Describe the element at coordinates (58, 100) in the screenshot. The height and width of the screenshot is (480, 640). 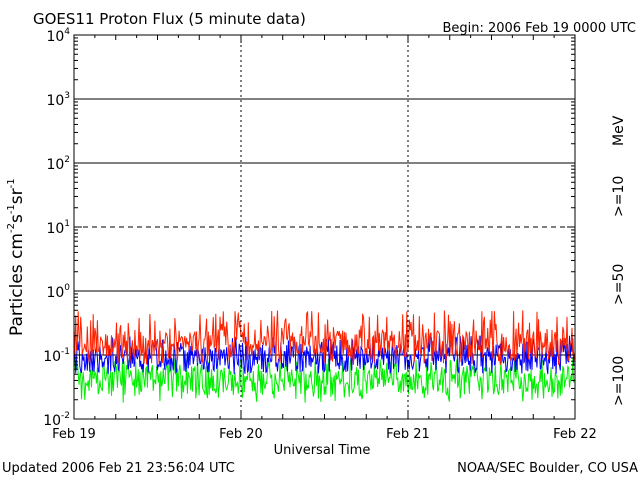
I see `y-tick-label: 10³` at that location.